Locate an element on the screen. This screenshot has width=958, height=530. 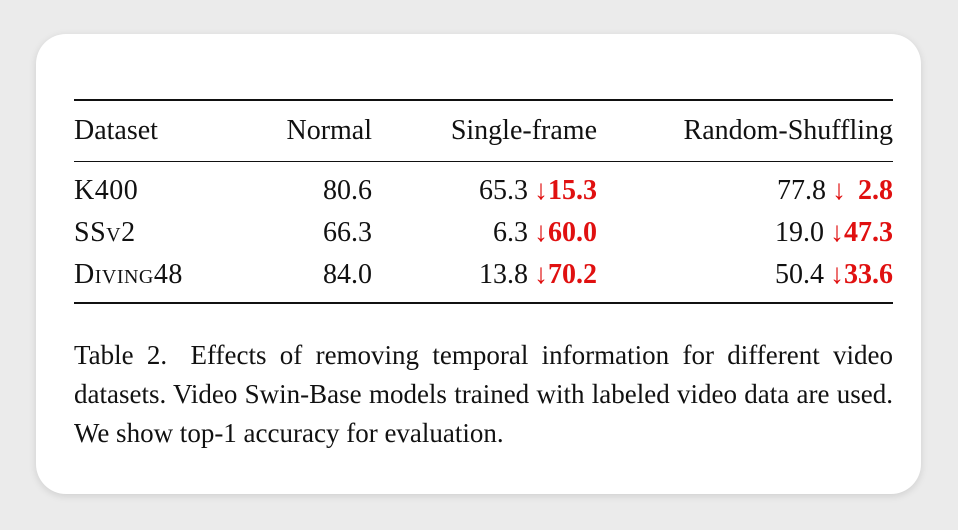
random-shuffling-value: 77.8 is located at coordinates (801, 190).